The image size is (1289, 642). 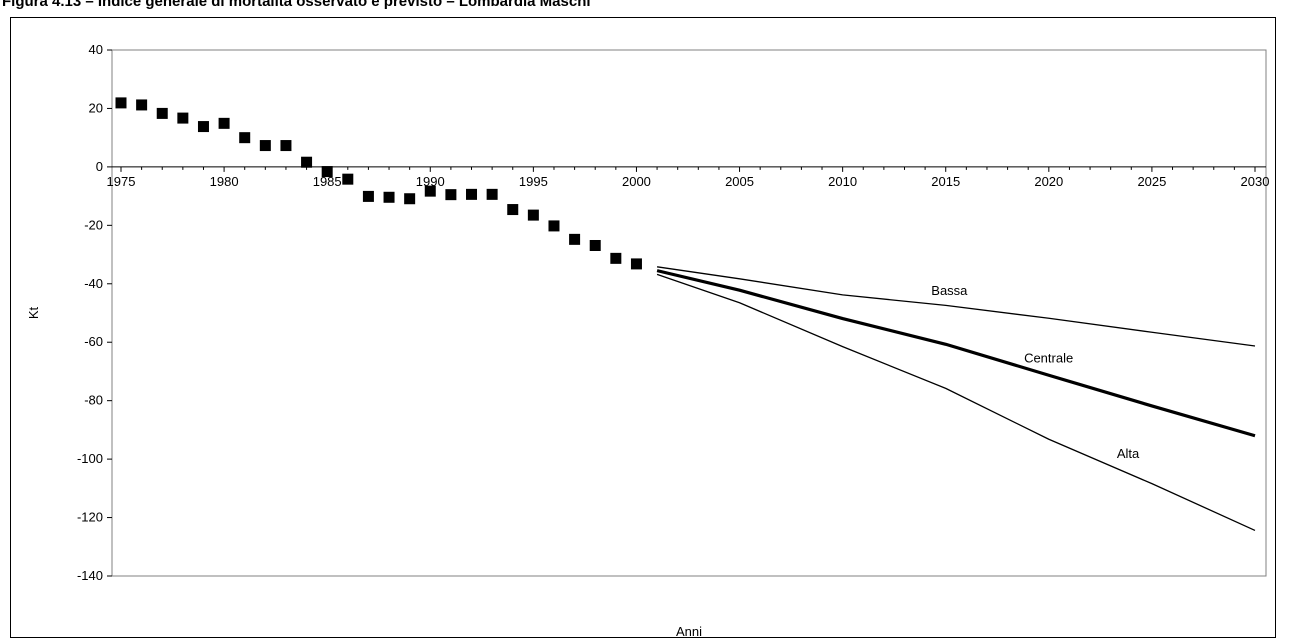 What do you see at coordinates (1151, 181) in the screenshot?
I see `x-tick-label: 2025` at bounding box center [1151, 181].